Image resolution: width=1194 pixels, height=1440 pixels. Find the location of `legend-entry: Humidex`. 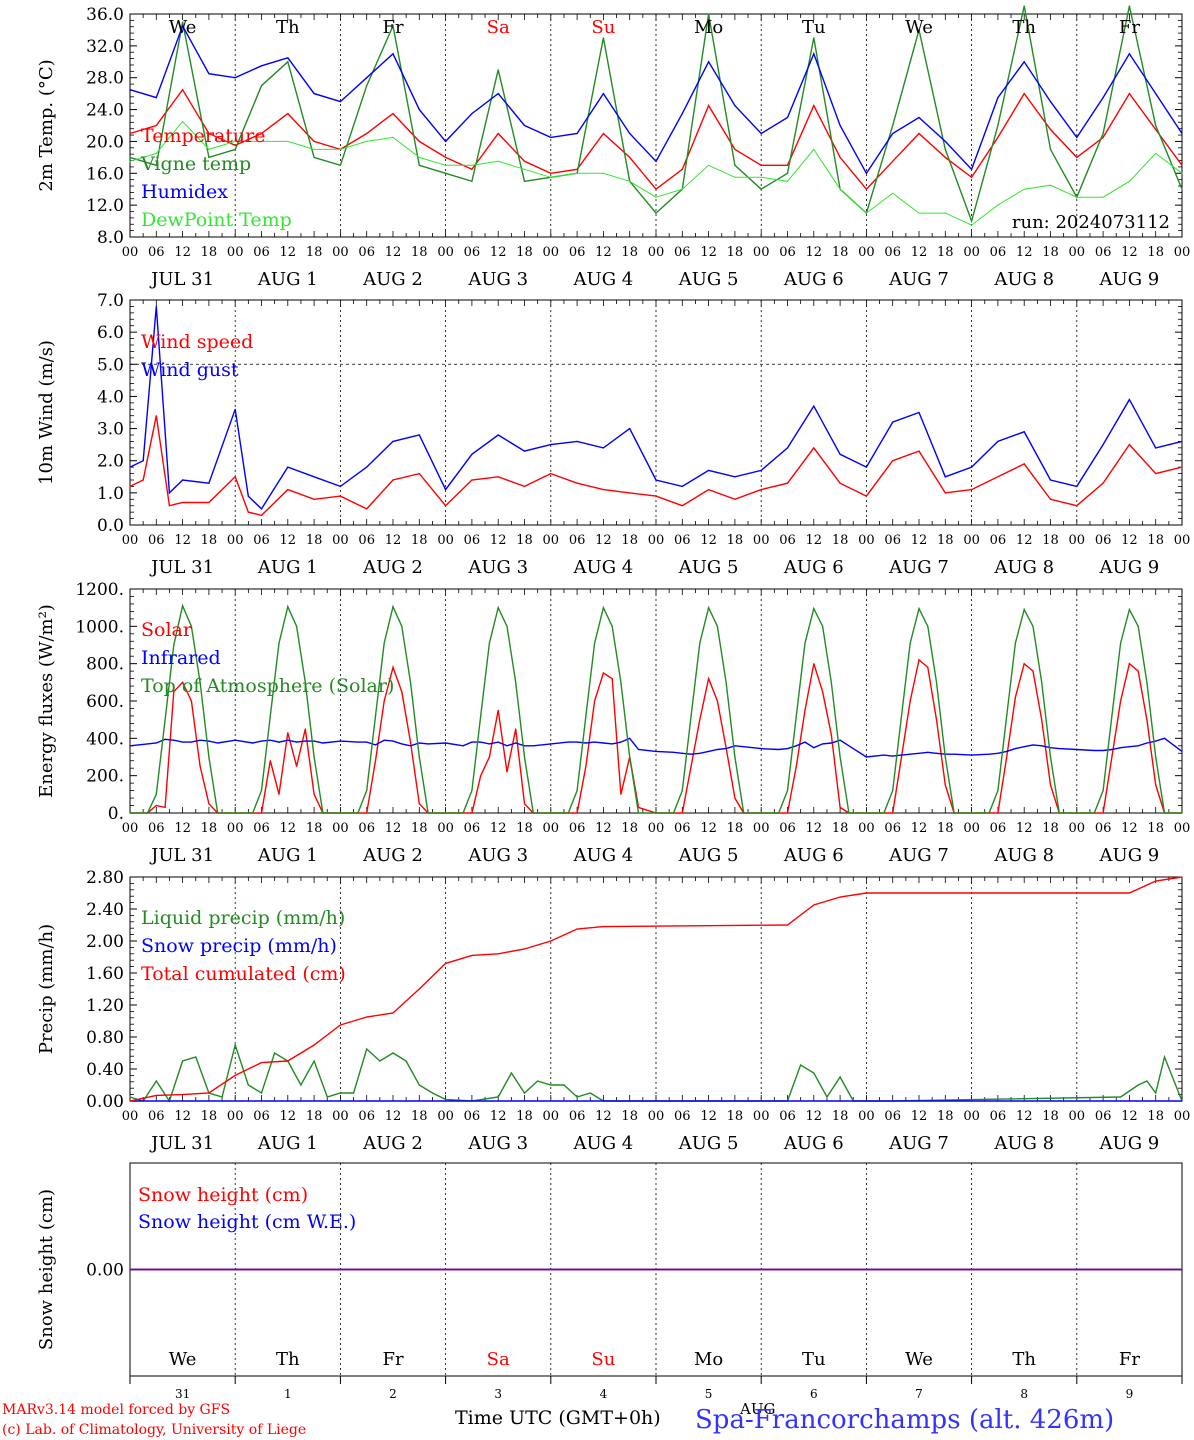

legend-entry: Humidex is located at coordinates (184, 192).